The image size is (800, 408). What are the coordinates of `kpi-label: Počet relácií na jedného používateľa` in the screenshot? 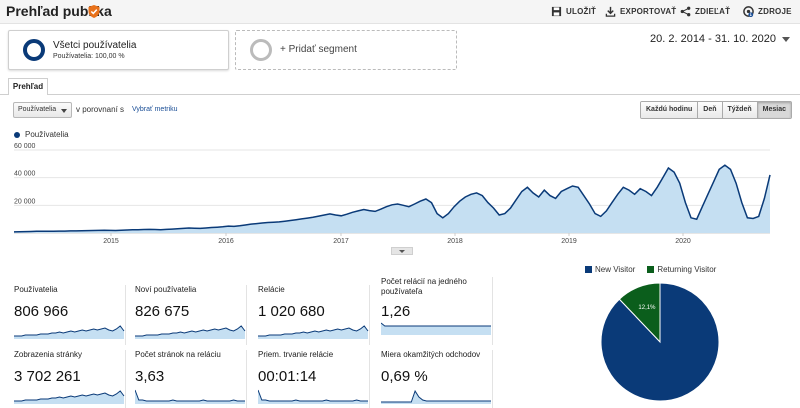 It's located at (424, 286).